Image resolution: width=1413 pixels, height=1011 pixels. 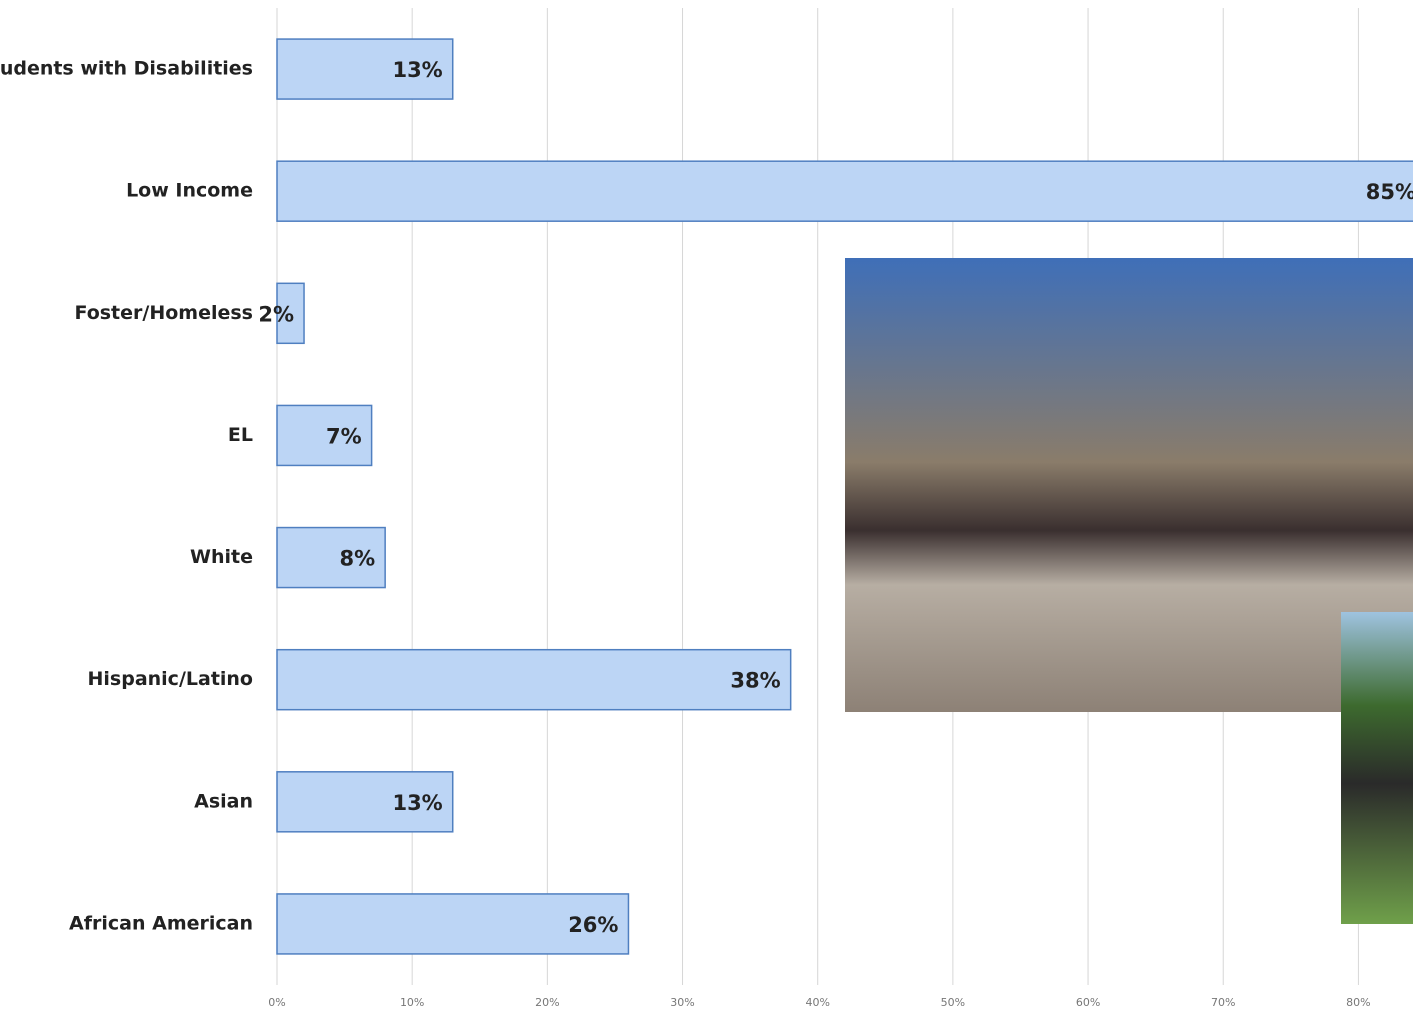 What do you see at coordinates (547, 1002) in the screenshot?
I see `x-tick-label: 20%` at bounding box center [547, 1002].